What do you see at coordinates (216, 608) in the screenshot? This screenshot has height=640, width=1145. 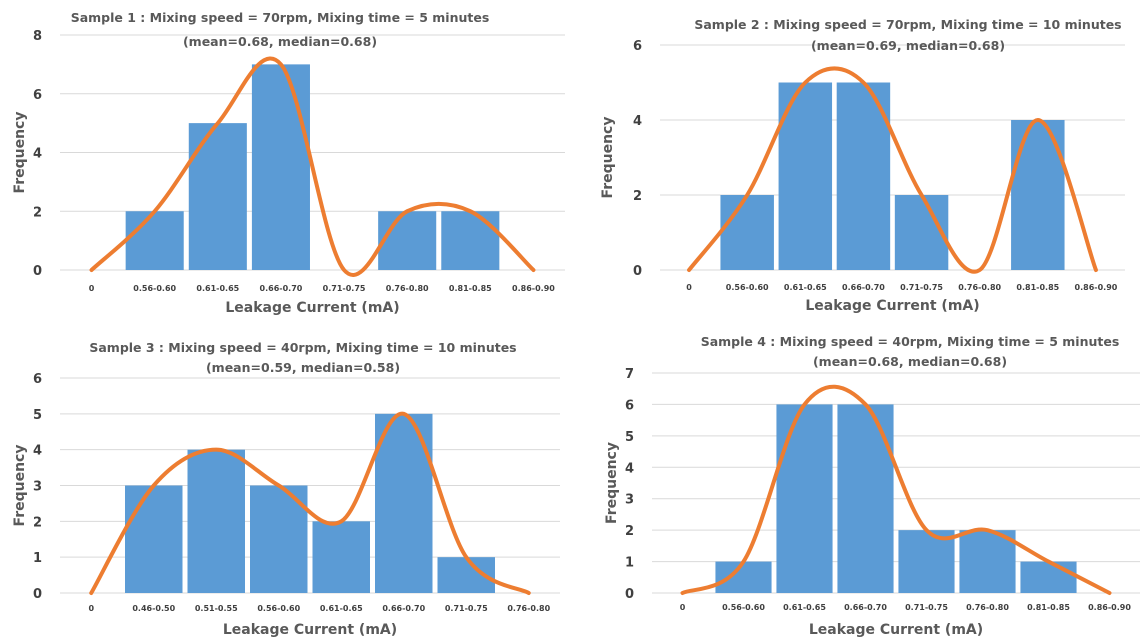 I see `x-tick-label: 0.51-0.55` at bounding box center [216, 608].